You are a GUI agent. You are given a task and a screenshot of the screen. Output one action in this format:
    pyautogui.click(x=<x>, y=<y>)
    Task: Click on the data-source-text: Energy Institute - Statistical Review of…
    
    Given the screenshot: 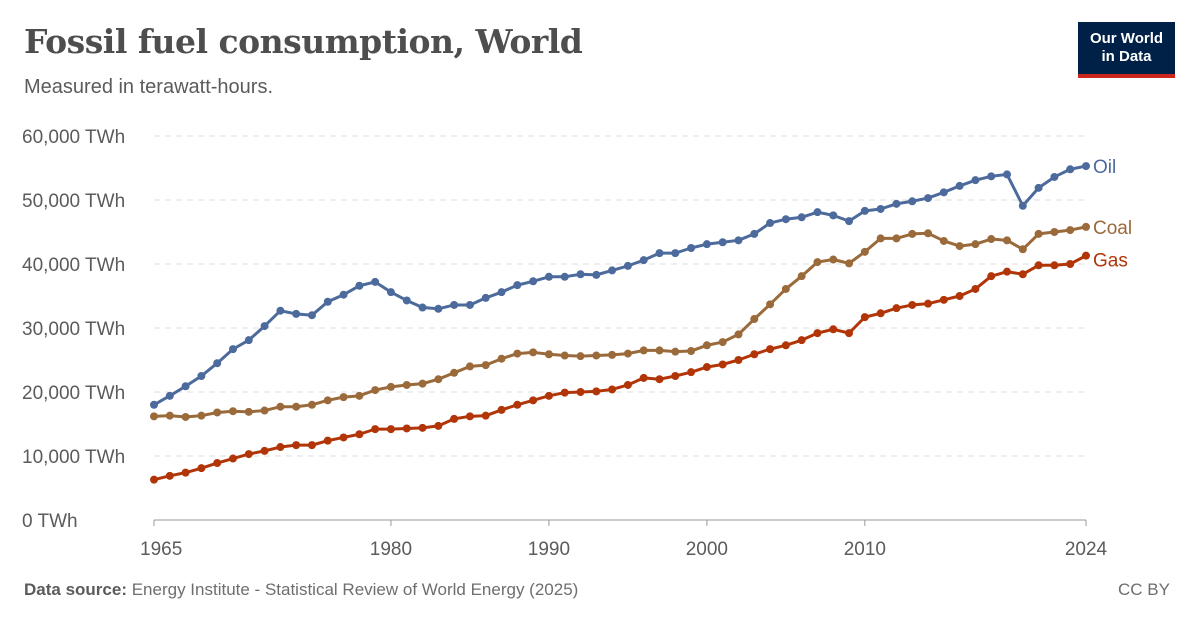 What is the action you would take?
    pyautogui.click(x=355, y=589)
    